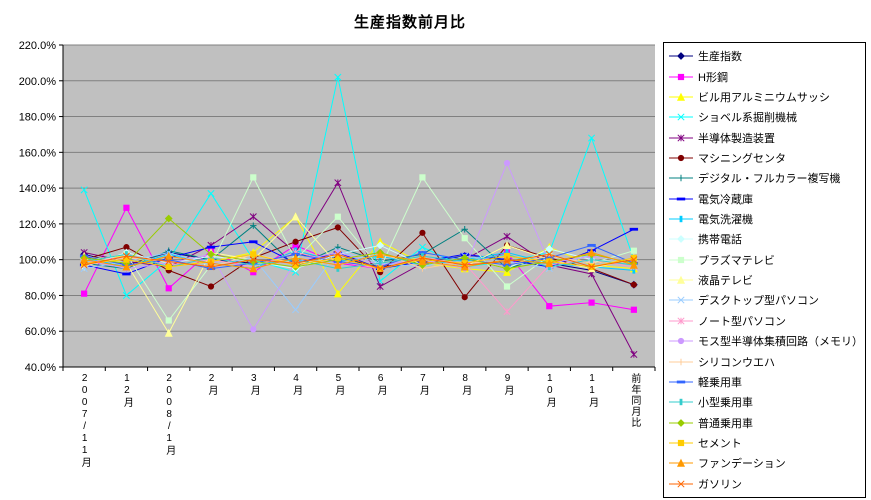 The width and height of the screenshot is (871, 500). I want to click on legend-label: 小型乗用車, so click(725, 403).